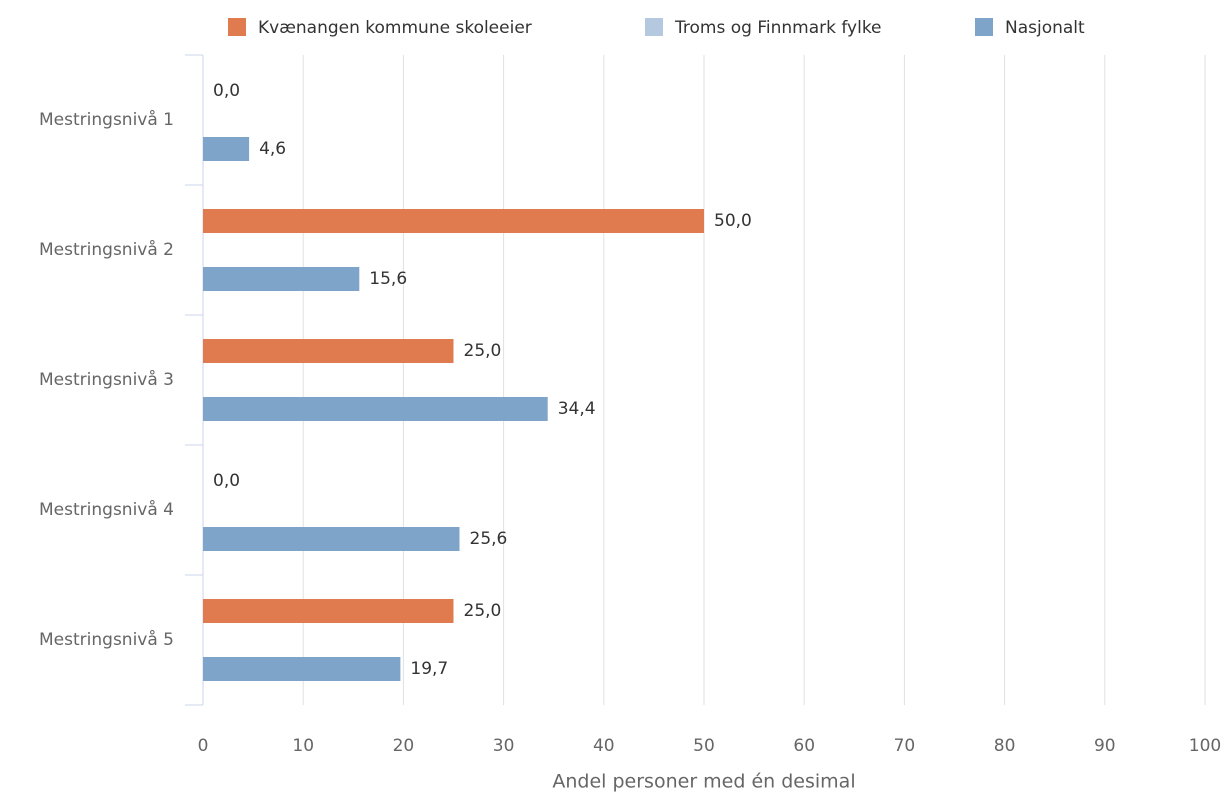 The width and height of the screenshot is (1229, 796). Describe the element at coordinates (1205, 746) in the screenshot. I see `x-tick-label: 100` at that location.